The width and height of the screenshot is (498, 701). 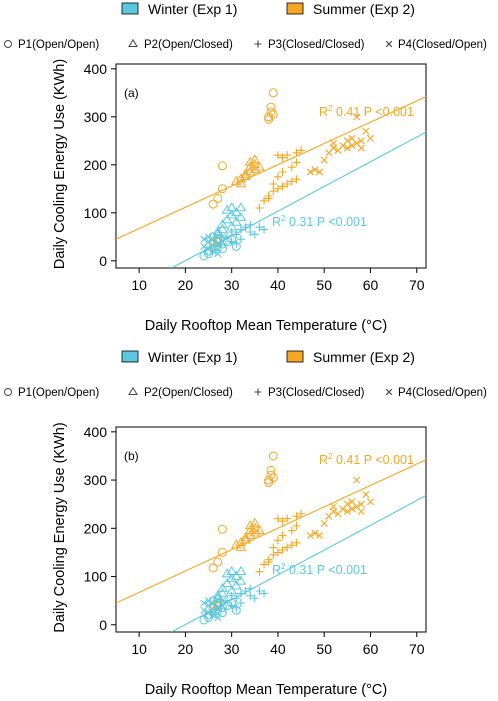 What do you see at coordinates (371, 285) in the screenshot?
I see `x-tick-label: 60` at bounding box center [371, 285].